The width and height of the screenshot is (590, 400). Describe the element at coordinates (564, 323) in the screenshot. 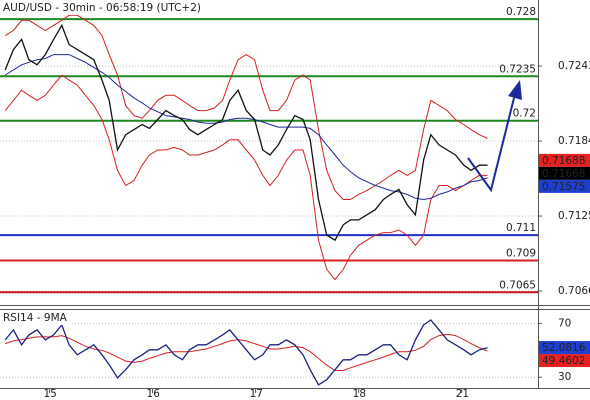

I see `y-tick-label: 70` at that location.